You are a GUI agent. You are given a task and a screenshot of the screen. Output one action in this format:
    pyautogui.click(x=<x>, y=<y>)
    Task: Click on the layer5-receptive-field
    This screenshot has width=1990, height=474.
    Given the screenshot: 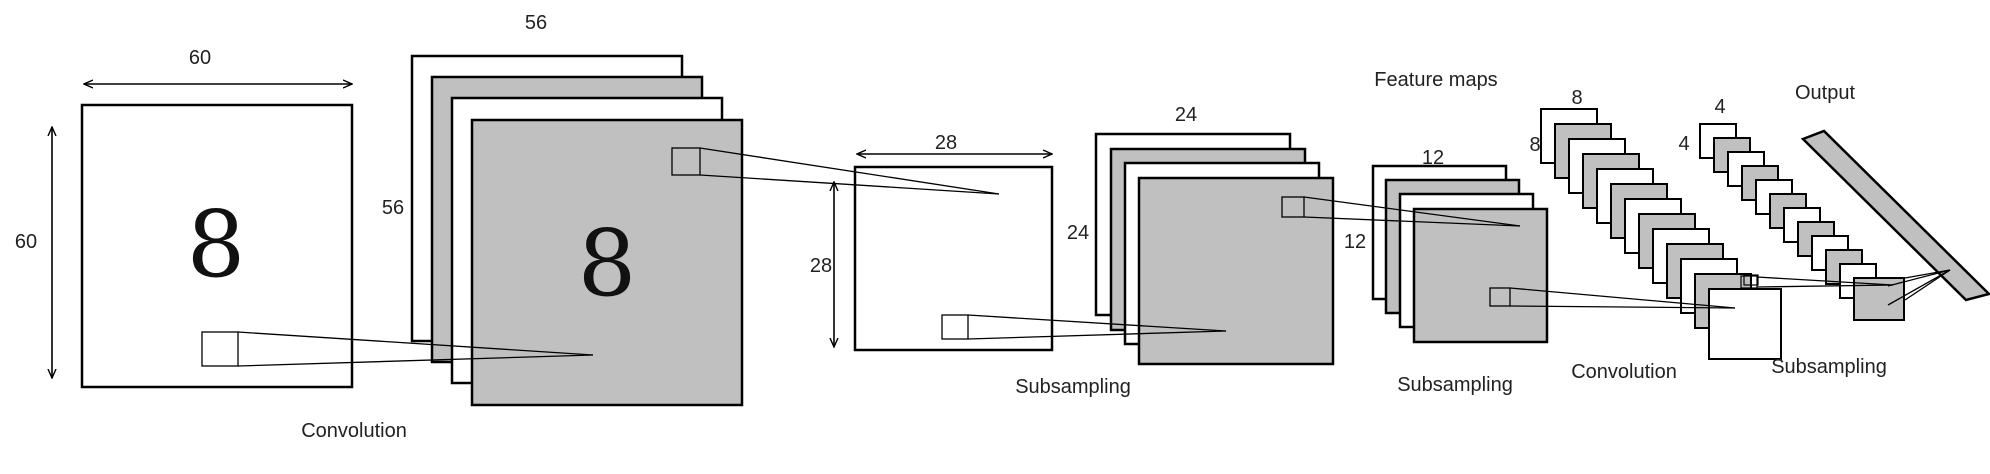 What is the action you would take?
    pyautogui.click(x=1749, y=282)
    